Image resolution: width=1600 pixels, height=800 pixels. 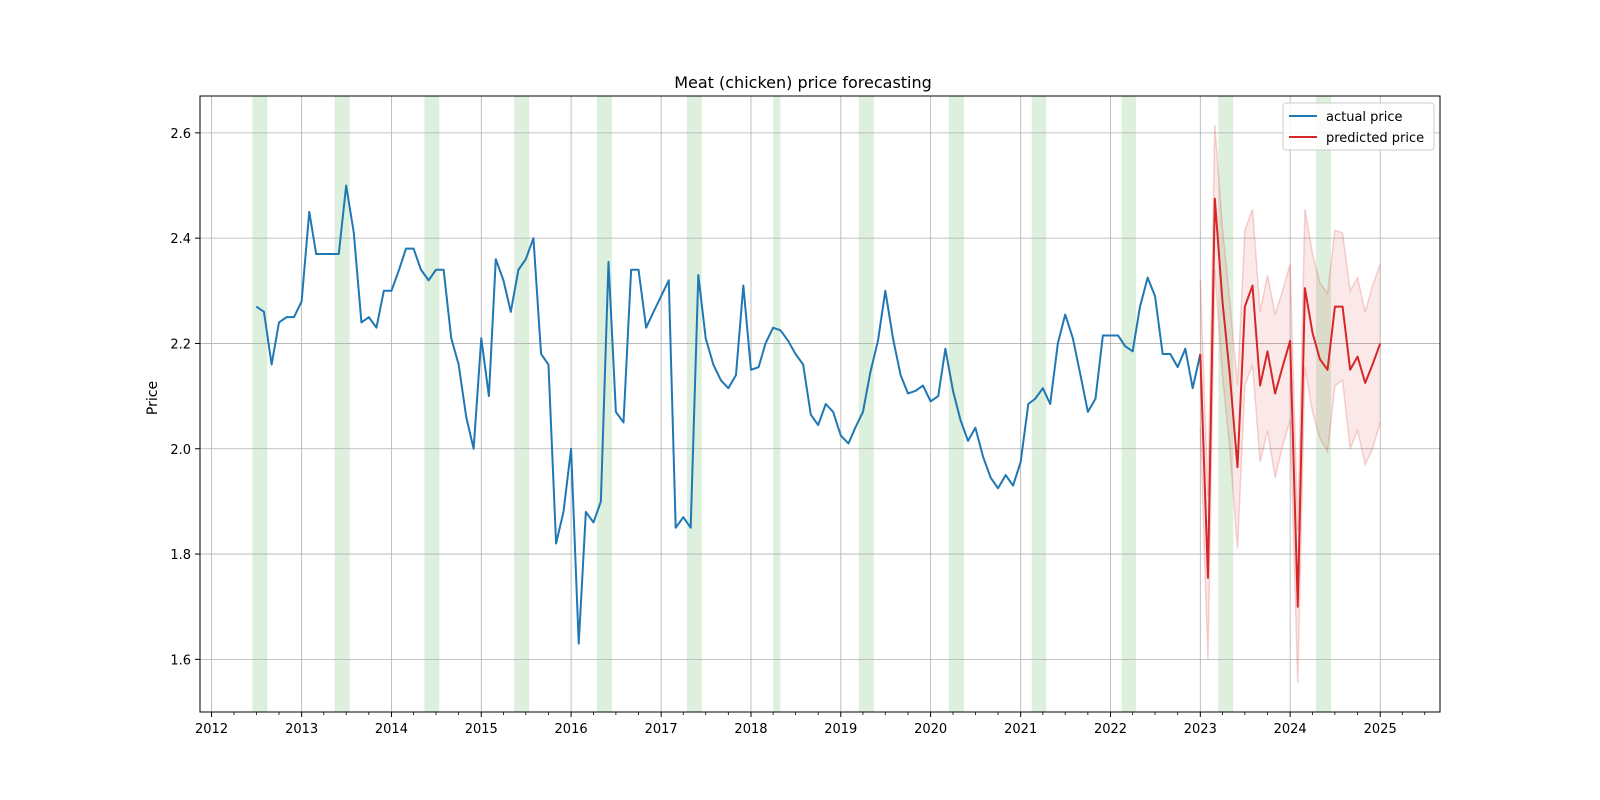 I want to click on y-tick-label: 1.8, so click(x=180, y=555).